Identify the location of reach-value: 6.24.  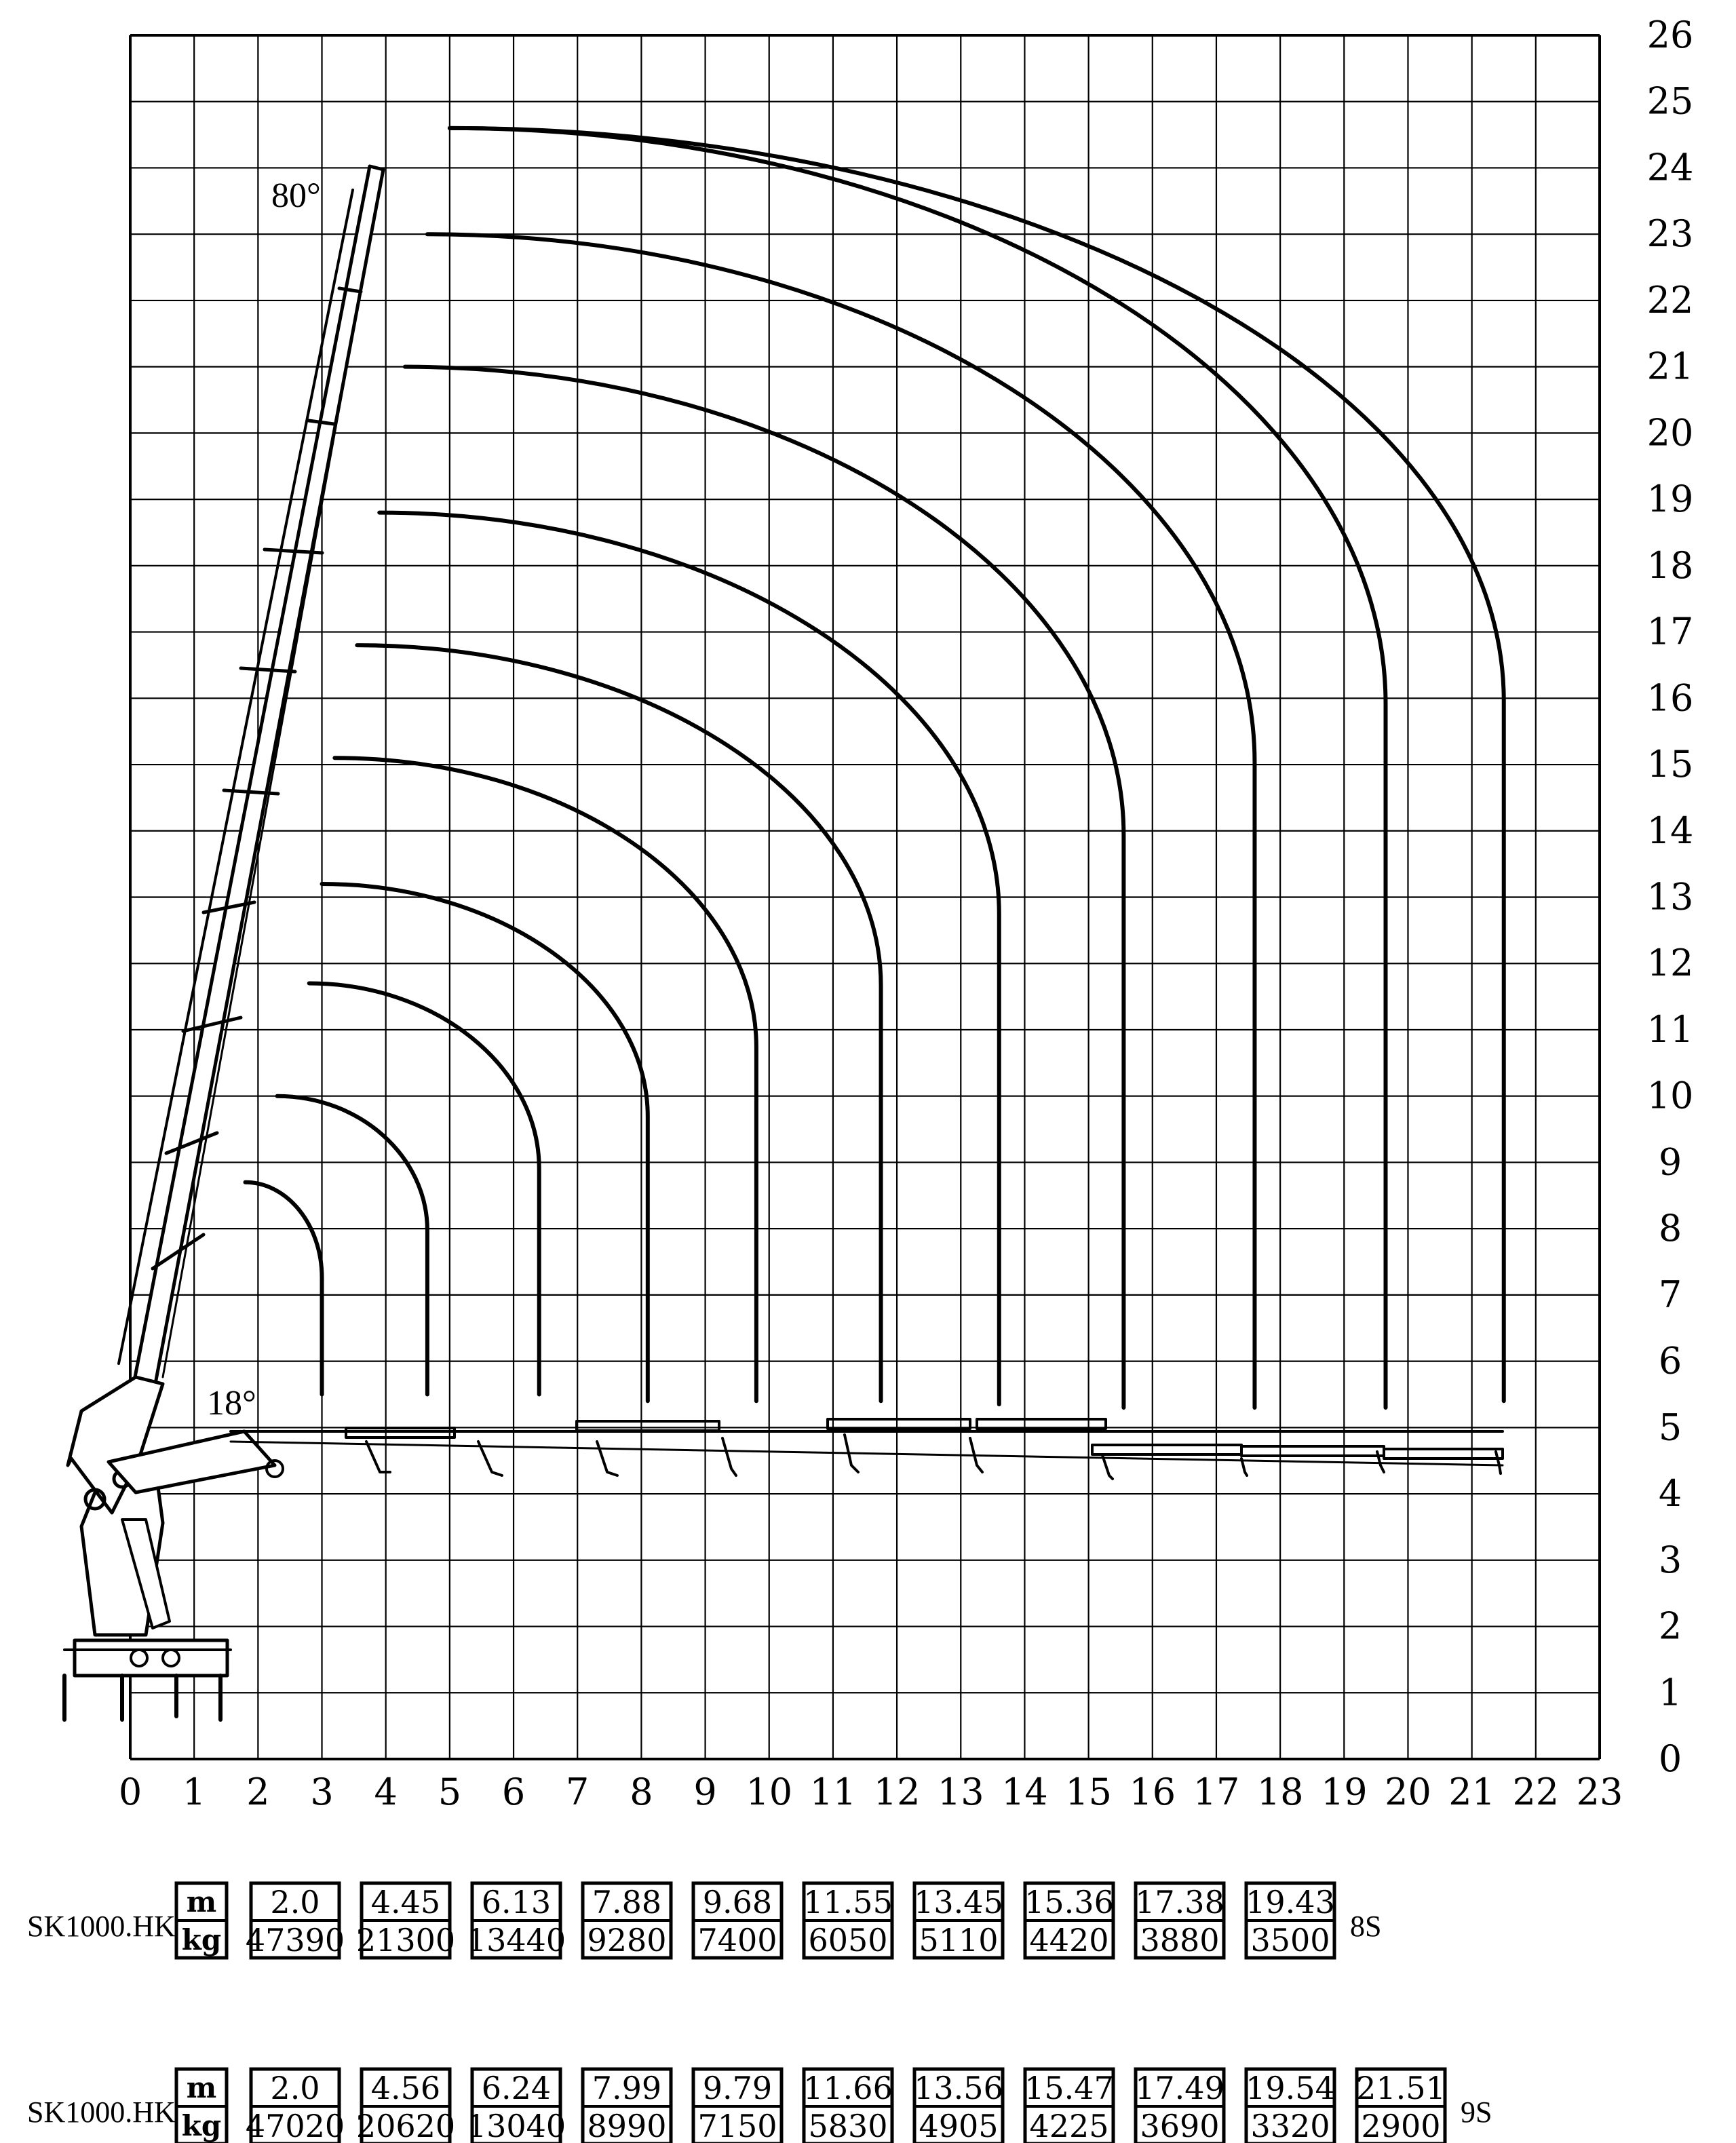
(516, 2088).